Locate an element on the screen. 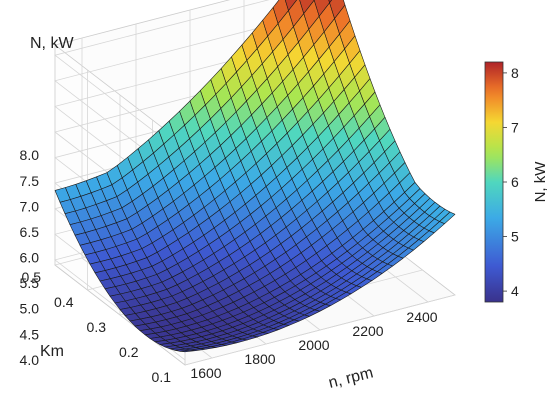  colorbar-tick-label: 4 is located at coordinates (515, 291).